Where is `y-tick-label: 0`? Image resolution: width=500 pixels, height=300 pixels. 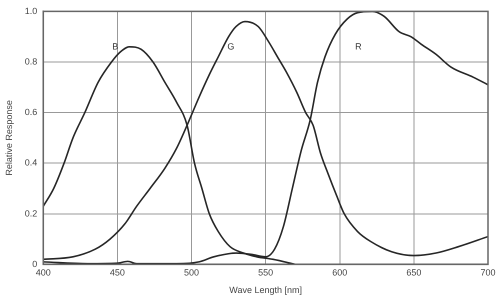
y-tick-label: 0 is located at coordinates (35, 263).